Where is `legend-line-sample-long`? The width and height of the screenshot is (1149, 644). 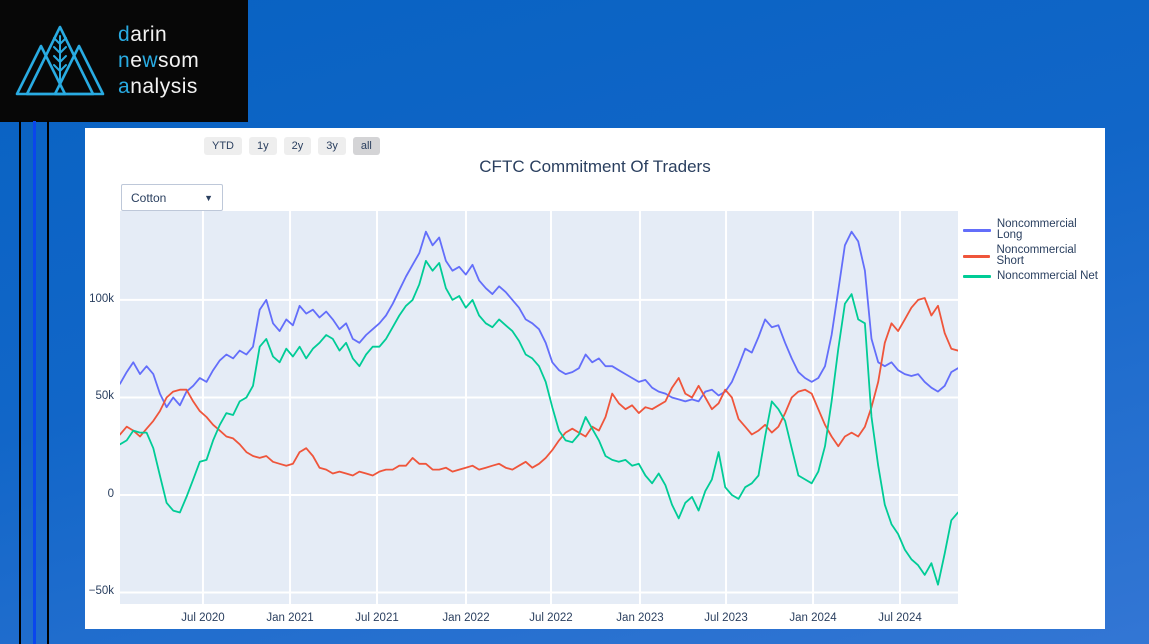
legend-line-sample-long is located at coordinates (977, 230).